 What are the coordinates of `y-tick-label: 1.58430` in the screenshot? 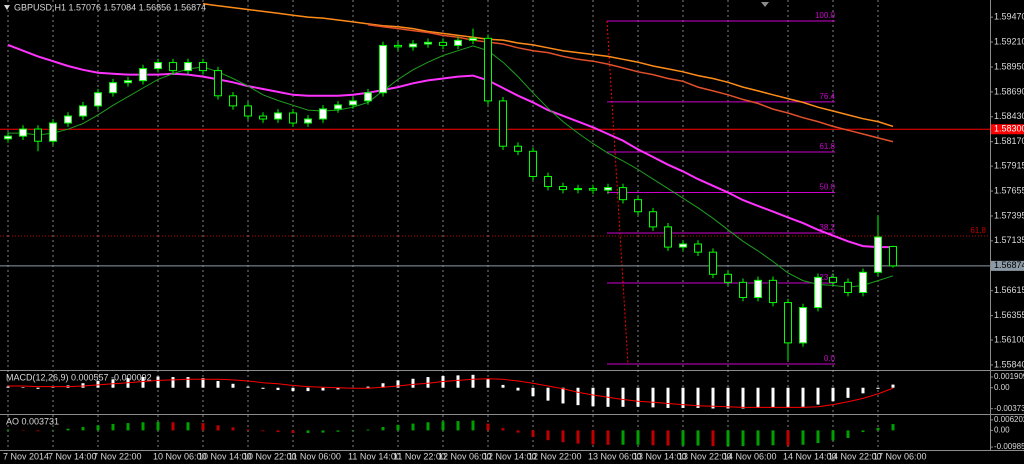 It's located at (1009, 116).